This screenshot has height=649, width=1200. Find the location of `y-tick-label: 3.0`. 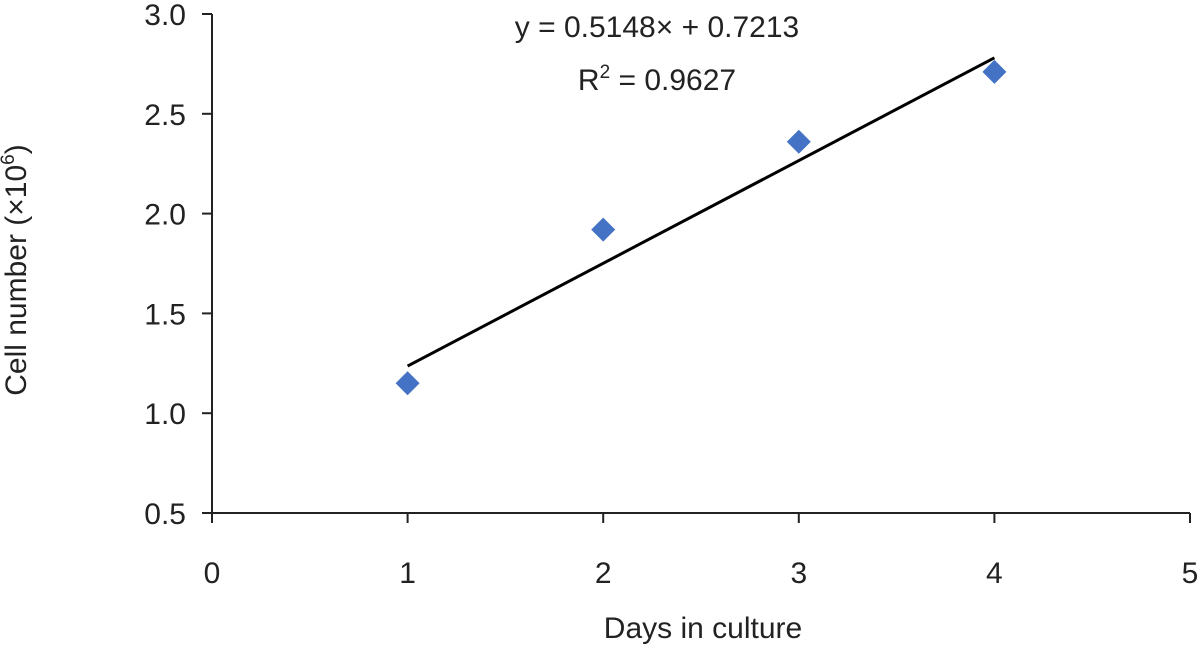

y-tick-label: 3.0 is located at coordinates (165, 16).